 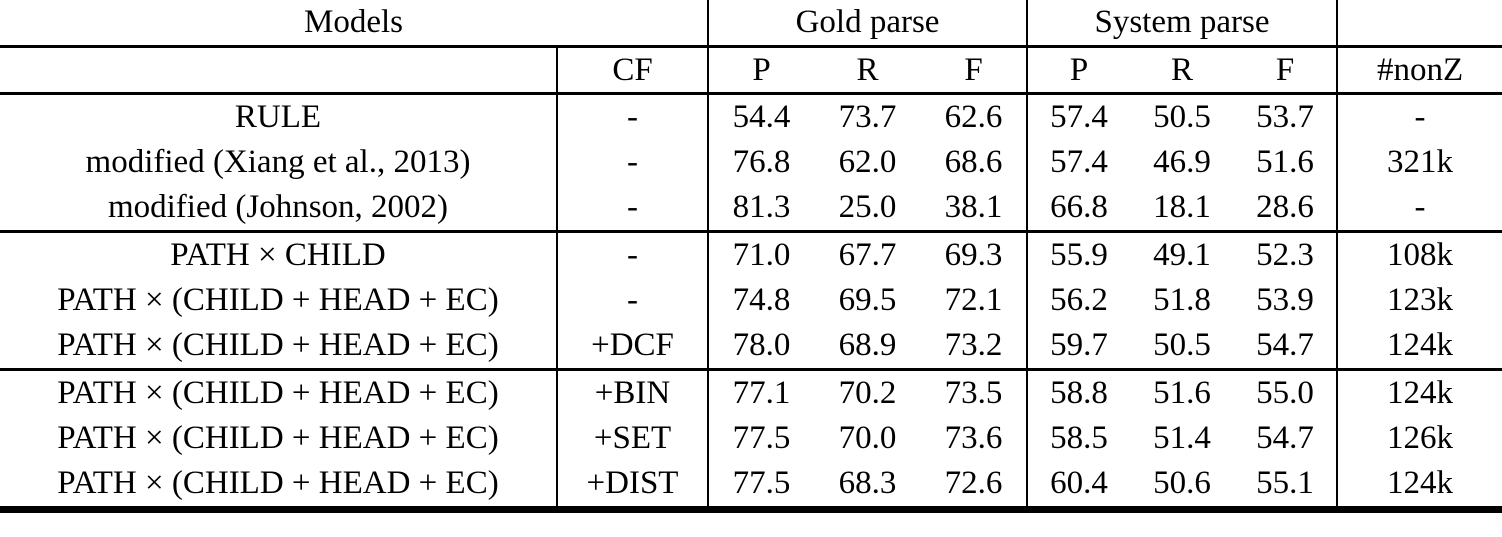 What do you see at coordinates (1182, 209) in the screenshot?
I see `cell-system-r: 18.1` at bounding box center [1182, 209].